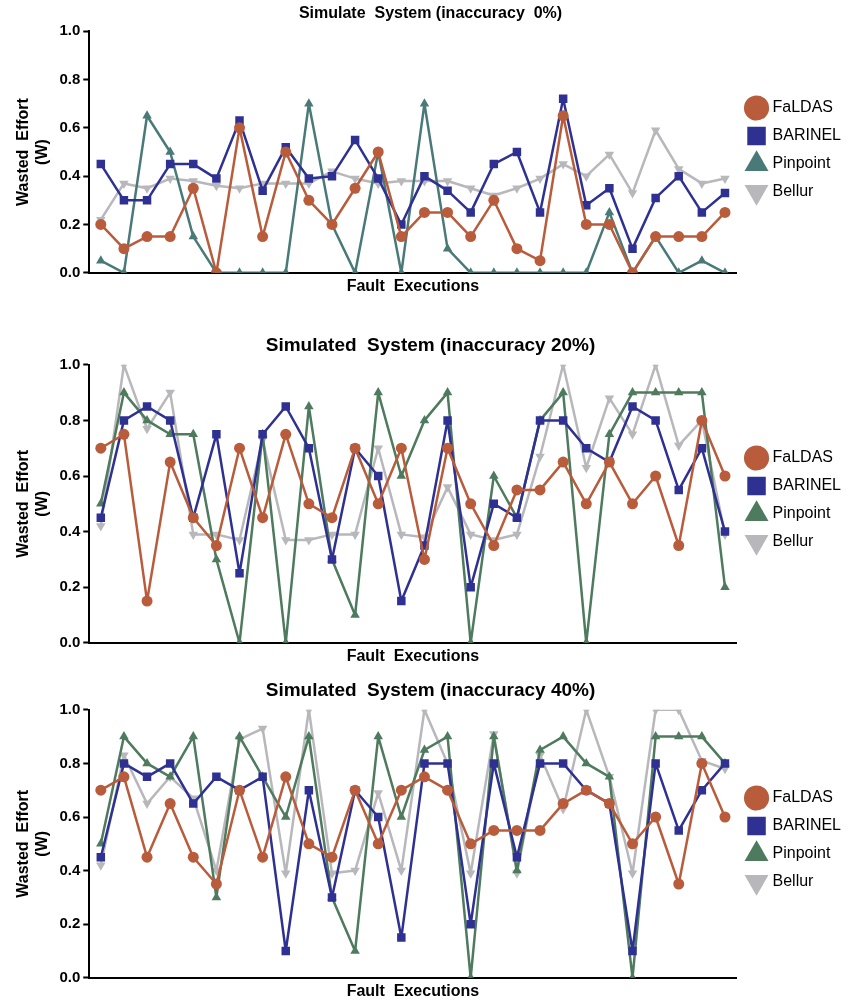 This screenshot has height=1005, width=861. Describe the element at coordinates (430, 344) in the screenshot. I see `chart-title: Simulated System (inaccuracy 20%)` at that location.